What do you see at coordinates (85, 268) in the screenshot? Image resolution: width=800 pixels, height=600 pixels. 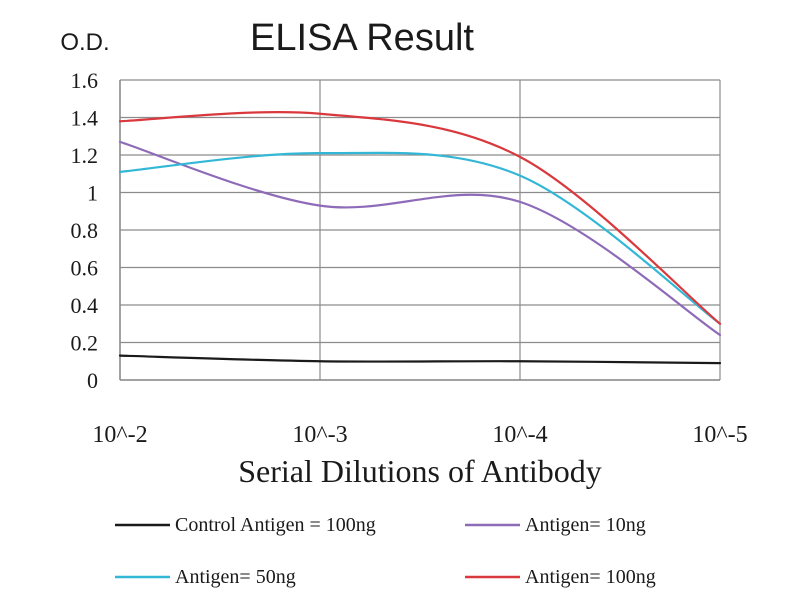 I see `y-tick-label: 0.6` at bounding box center [85, 268].